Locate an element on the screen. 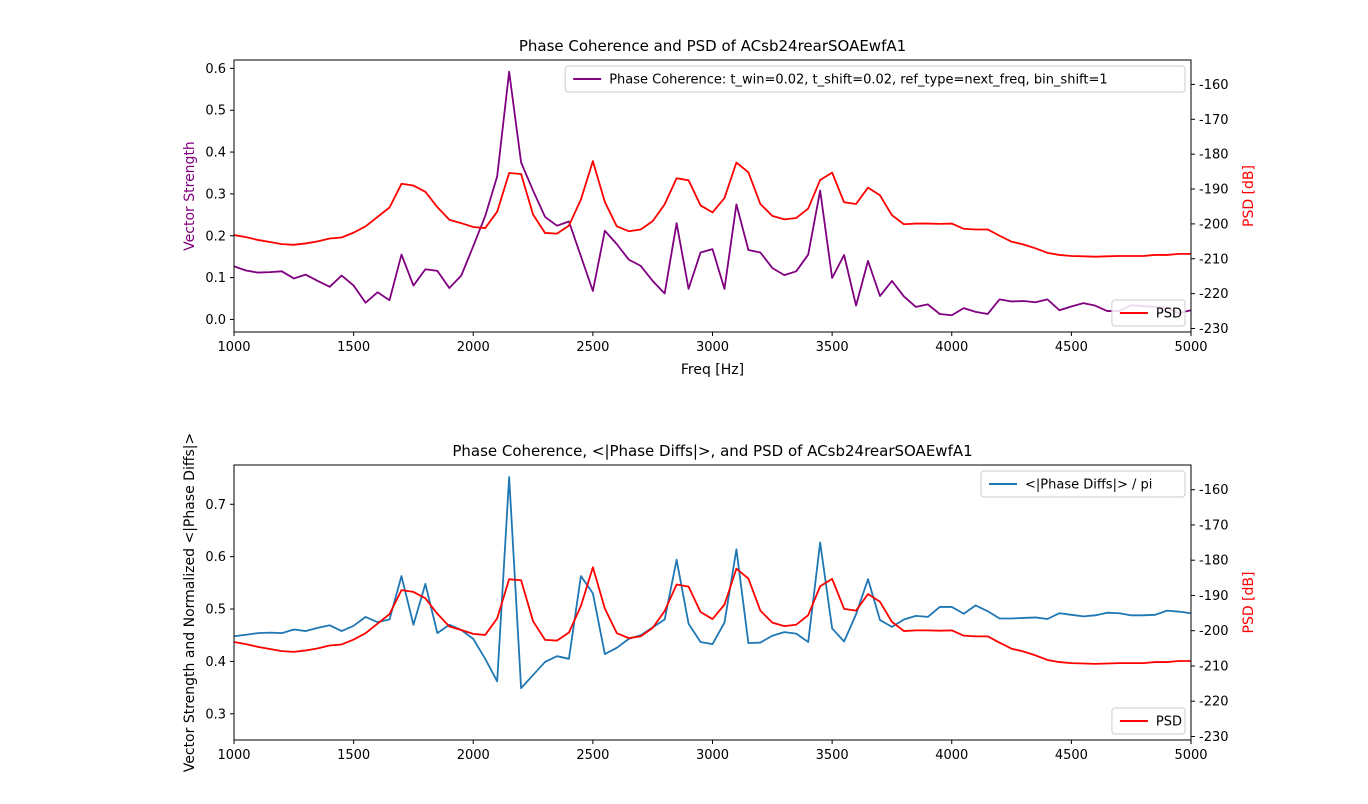 This screenshot has height=804, width=1368. y-tick-label: 0.1 is located at coordinates (215, 278).